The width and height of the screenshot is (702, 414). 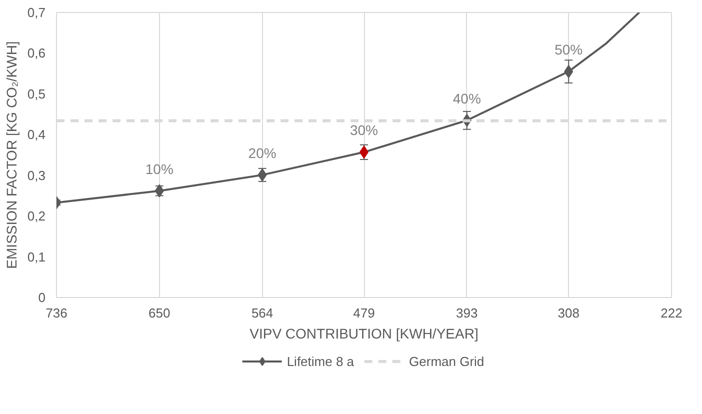 I want to click on x-axis-title: VIPV CONTRIBUTION [KWH/YEAR], so click(x=364, y=334).